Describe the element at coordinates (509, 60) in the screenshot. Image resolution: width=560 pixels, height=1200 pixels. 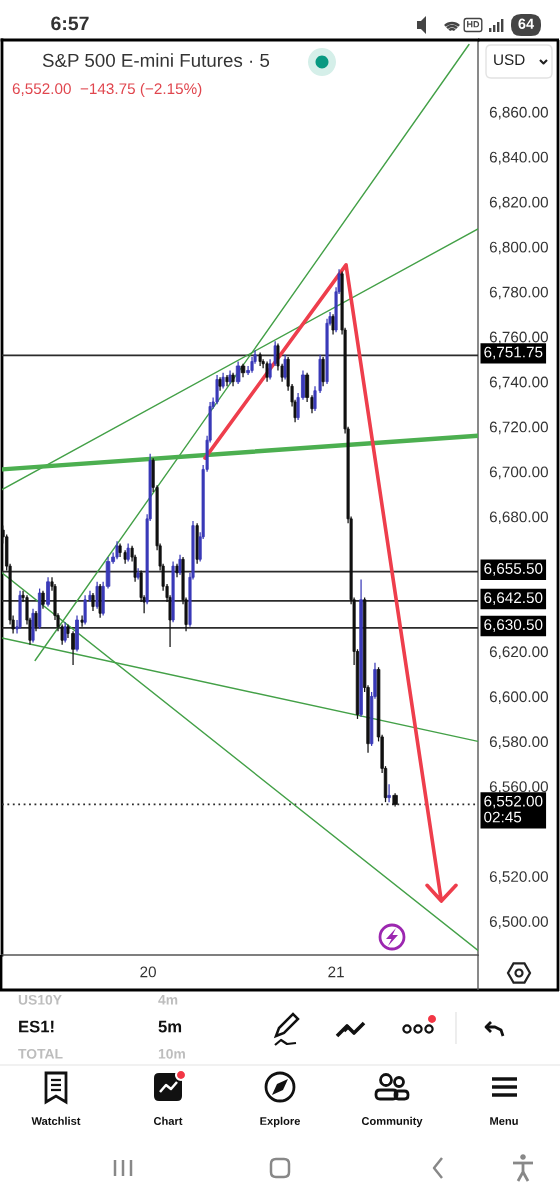
I see `text: USD` at that location.